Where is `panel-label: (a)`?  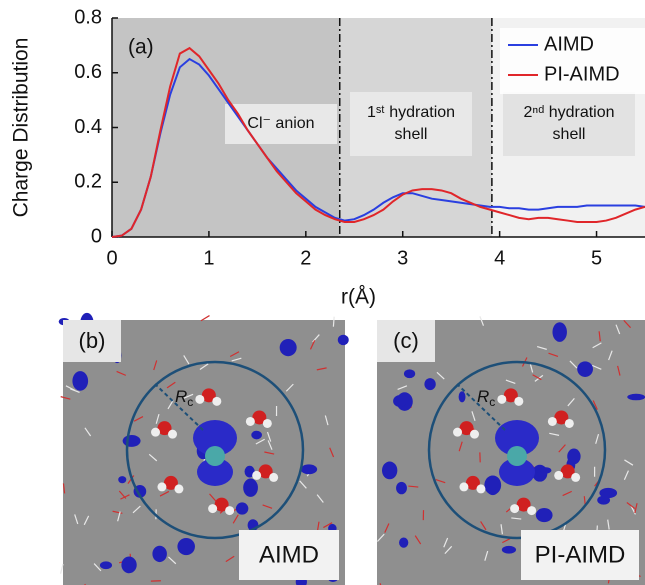 panel-label: (a) is located at coordinates (141, 47).